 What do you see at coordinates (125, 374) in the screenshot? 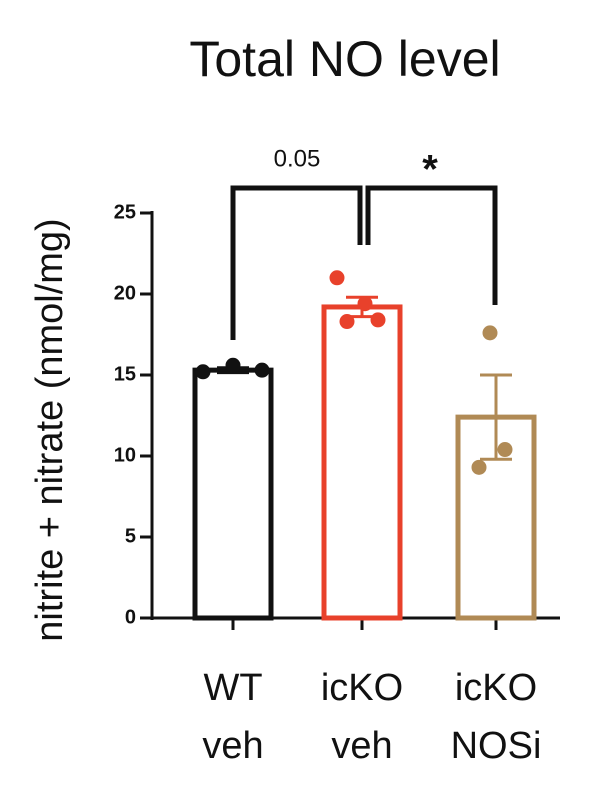
I see `y-tick-label: 15` at bounding box center [125, 374].